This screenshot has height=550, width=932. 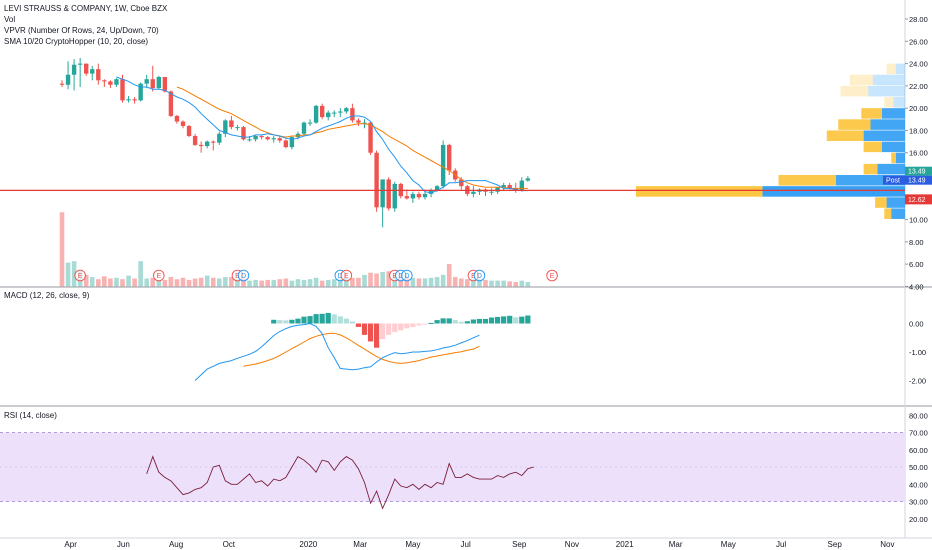 What do you see at coordinates (917, 352) in the screenshot?
I see `macd-y-tick-label: -1.00` at bounding box center [917, 352].